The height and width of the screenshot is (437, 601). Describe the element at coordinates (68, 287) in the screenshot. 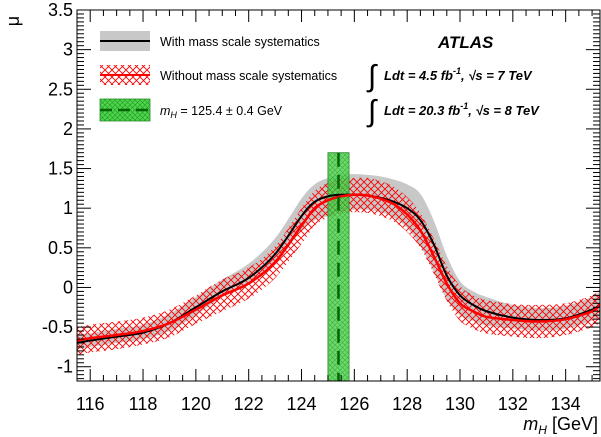

I see `y-tick-label: 0` at that location.